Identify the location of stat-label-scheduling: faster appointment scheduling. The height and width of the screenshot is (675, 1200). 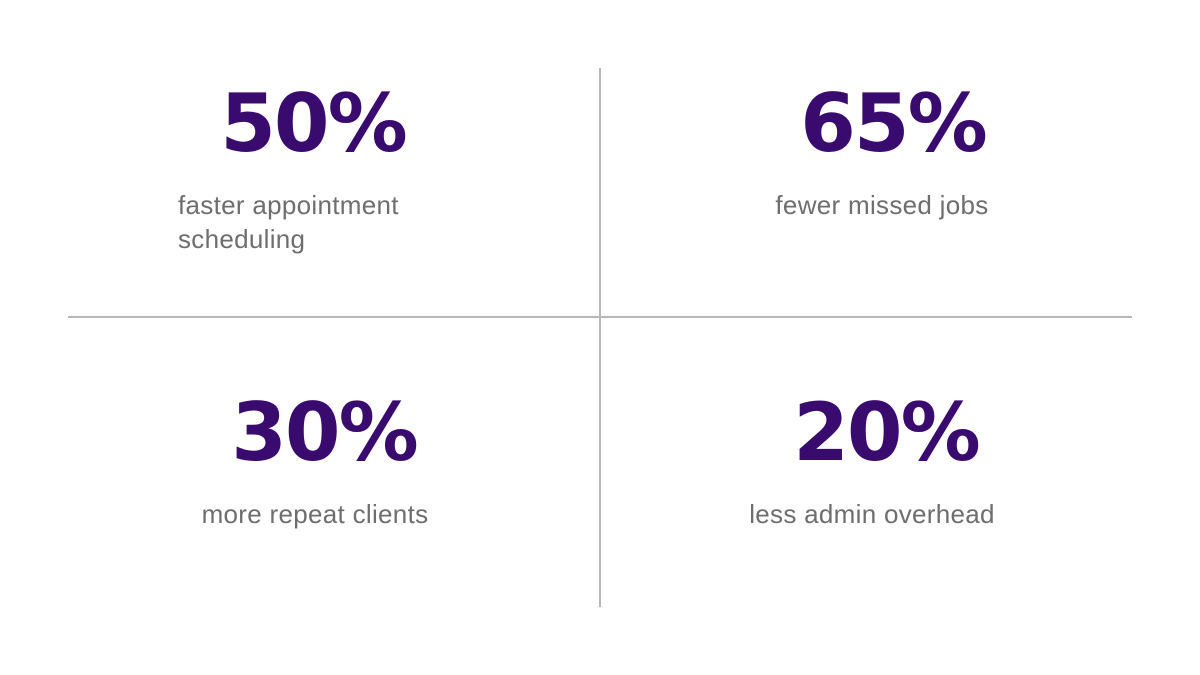
(313, 222).